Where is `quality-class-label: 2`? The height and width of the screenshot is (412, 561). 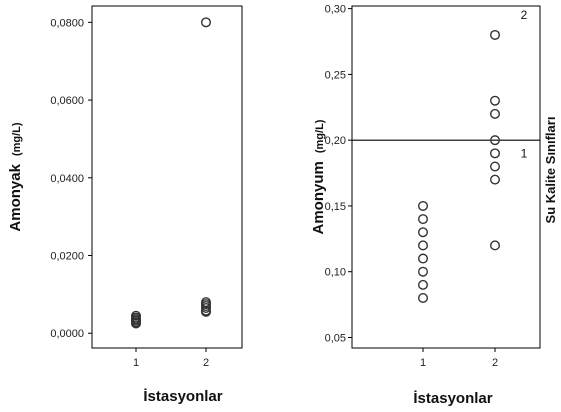 quality-class-label: 2 is located at coordinates (524, 15).